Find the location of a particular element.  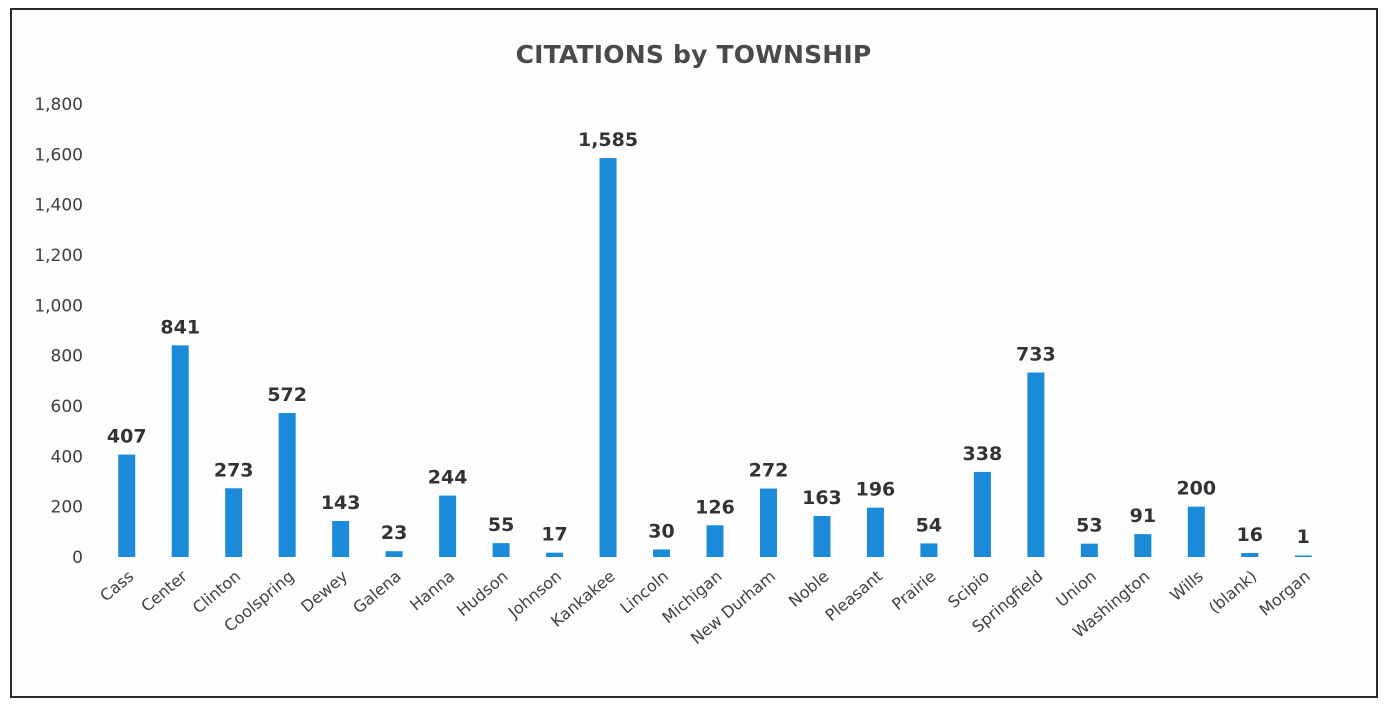

data-label: 841 is located at coordinates (180, 327).